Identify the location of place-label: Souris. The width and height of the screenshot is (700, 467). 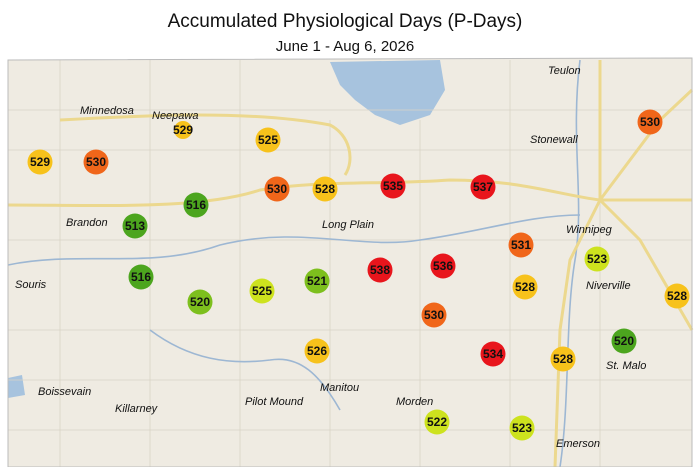
(31, 285).